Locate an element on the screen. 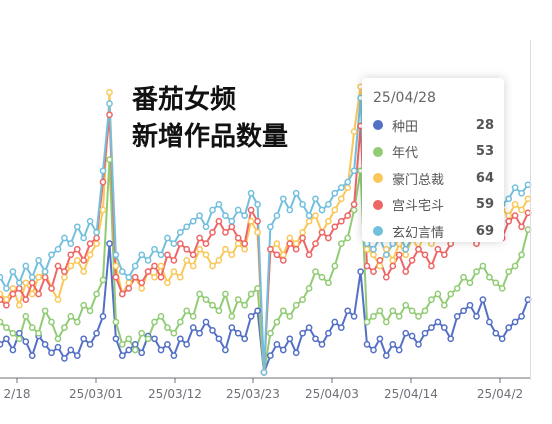 This screenshot has height=424, width=552. tooltip-series-value: 69 is located at coordinates (484, 231).